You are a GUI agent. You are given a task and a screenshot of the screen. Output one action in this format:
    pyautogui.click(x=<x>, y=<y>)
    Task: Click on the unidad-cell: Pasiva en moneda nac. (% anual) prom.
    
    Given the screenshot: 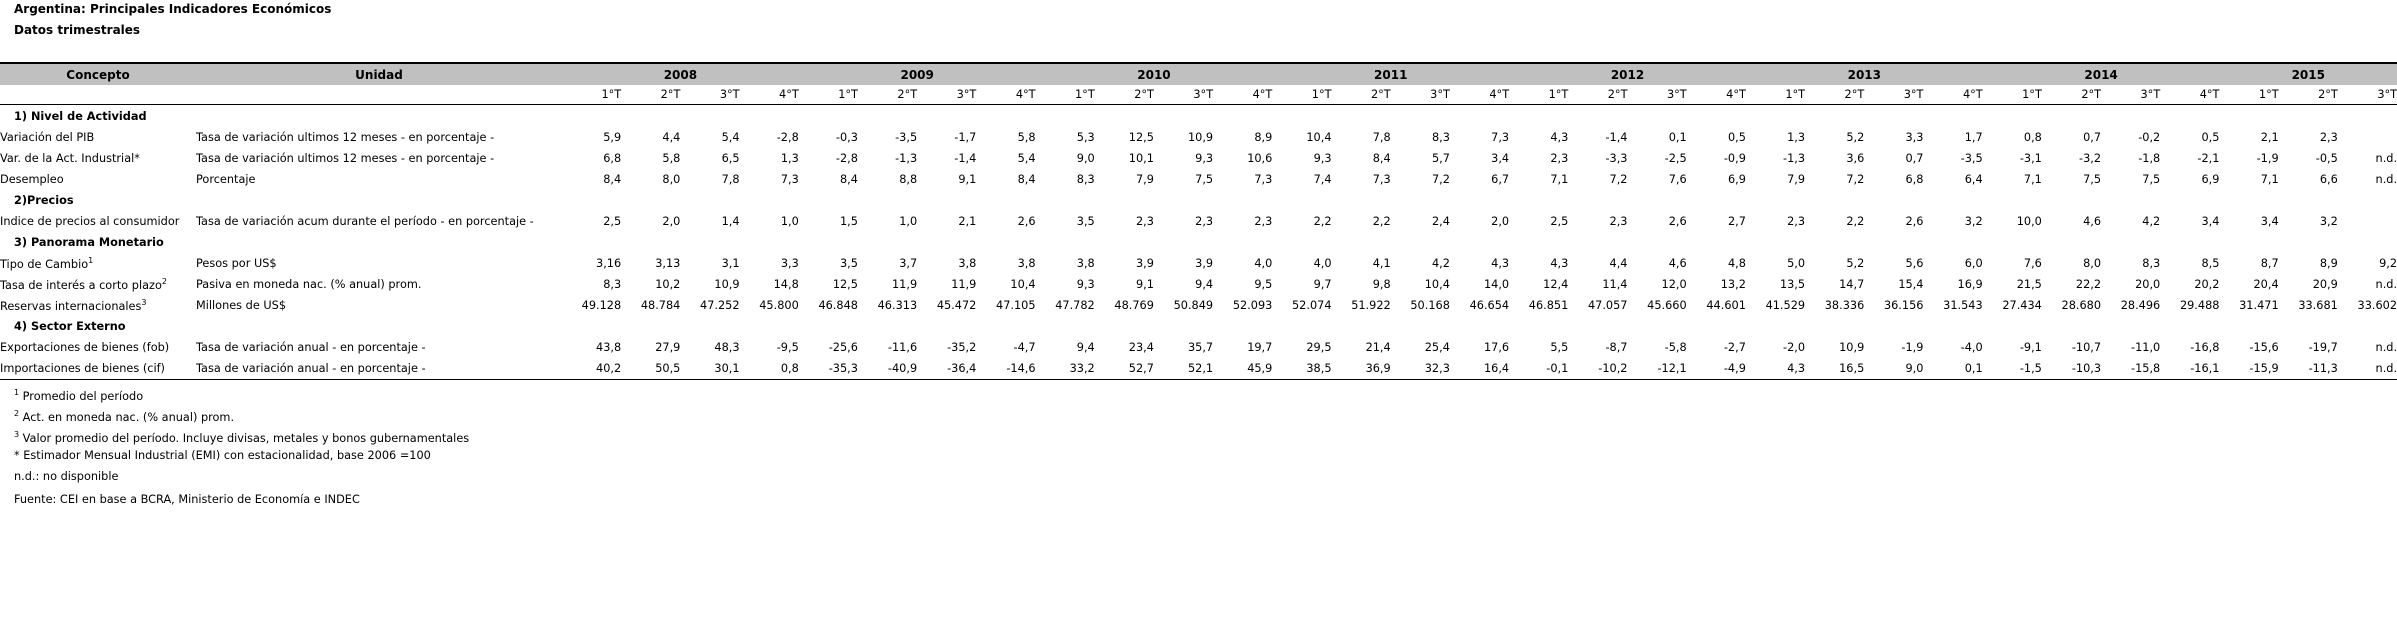 What is the action you would take?
    pyautogui.click(x=309, y=284)
    